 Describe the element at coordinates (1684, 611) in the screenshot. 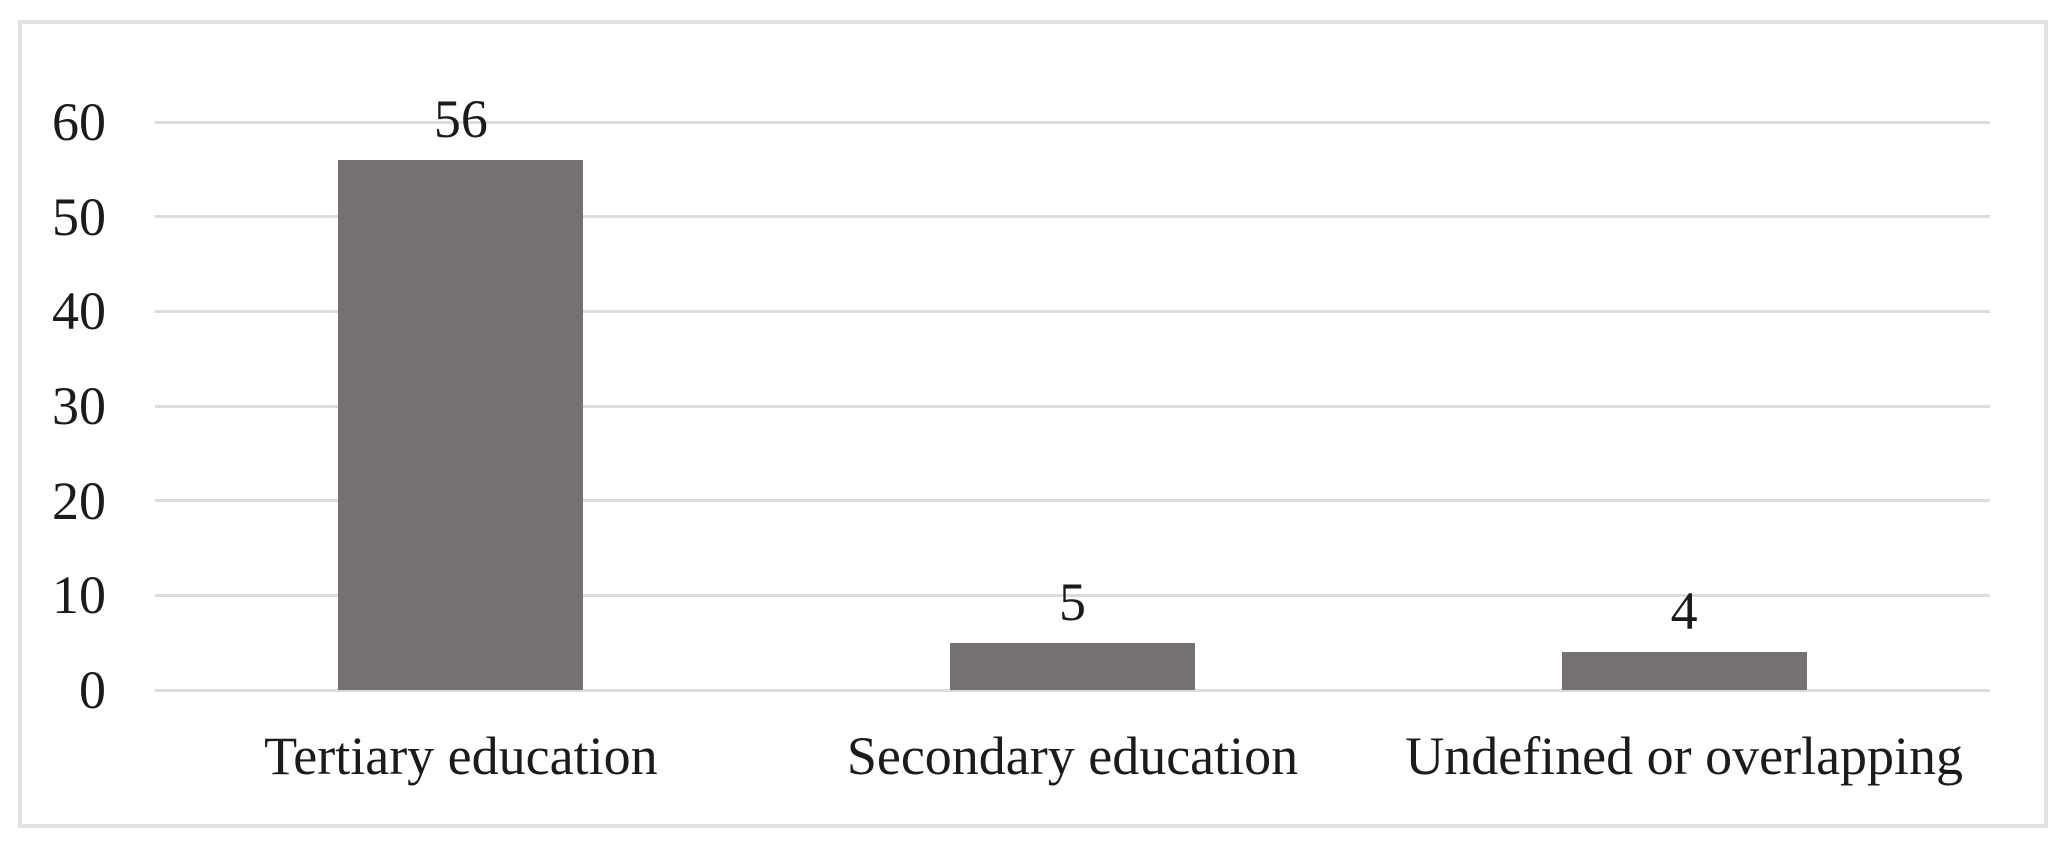

I see `bar-value-label-undefined-or-overlapping: 4` at that location.